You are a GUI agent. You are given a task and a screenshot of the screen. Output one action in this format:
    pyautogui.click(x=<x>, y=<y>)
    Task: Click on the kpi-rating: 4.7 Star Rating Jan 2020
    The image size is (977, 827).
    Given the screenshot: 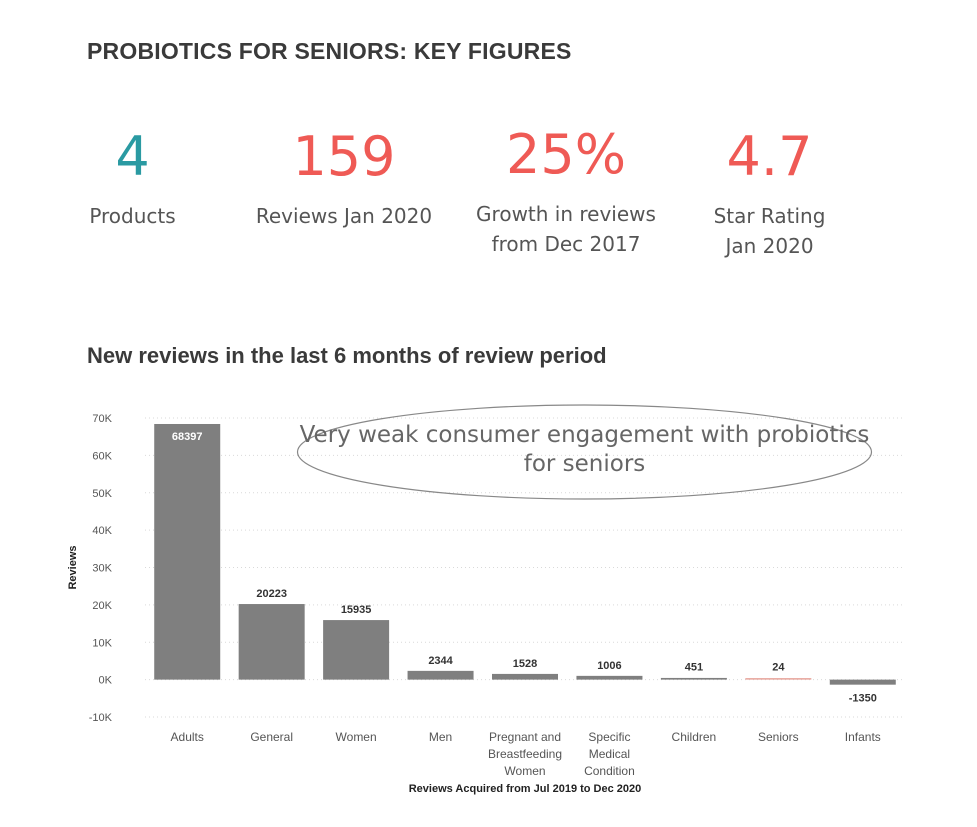 What is the action you would take?
    pyautogui.click(x=769, y=194)
    